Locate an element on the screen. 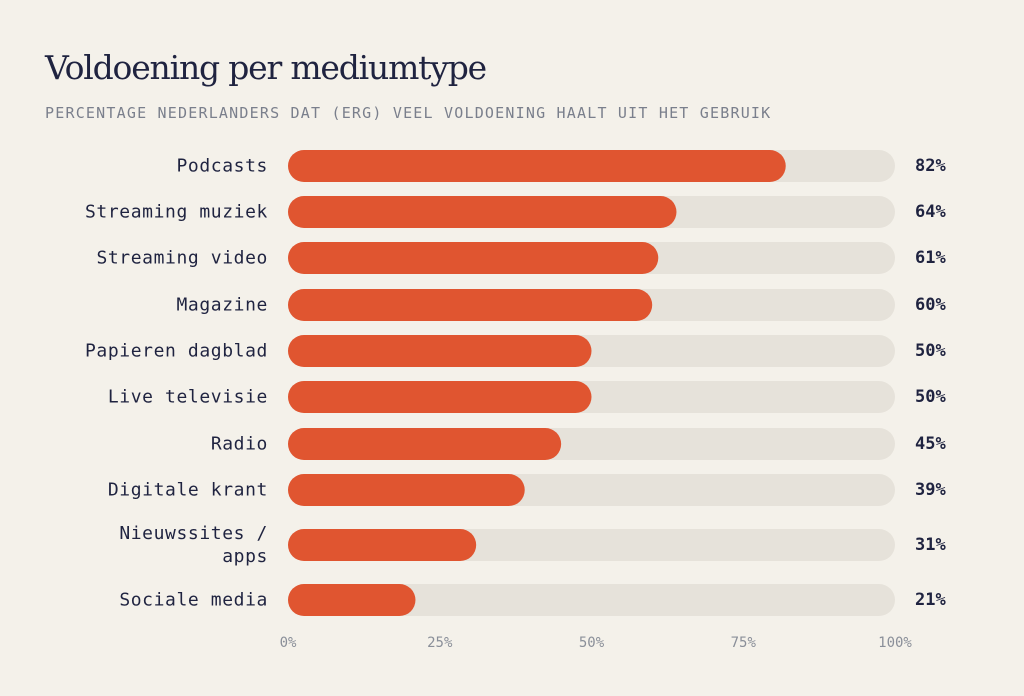  data-label: 21% is located at coordinates (930, 600).